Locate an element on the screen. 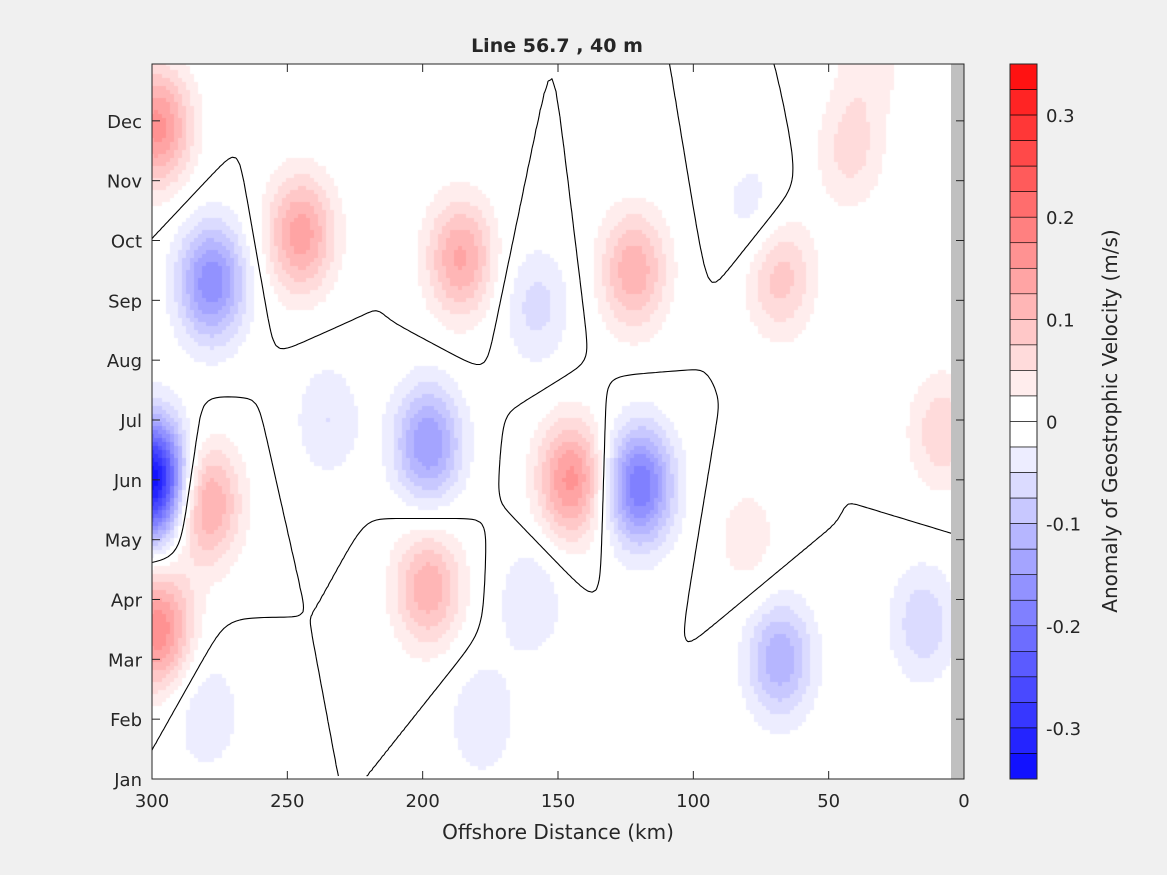 The height and width of the screenshot is (875, 1167). chart-title: Line 56.7 , 40 m is located at coordinates (557, 46).